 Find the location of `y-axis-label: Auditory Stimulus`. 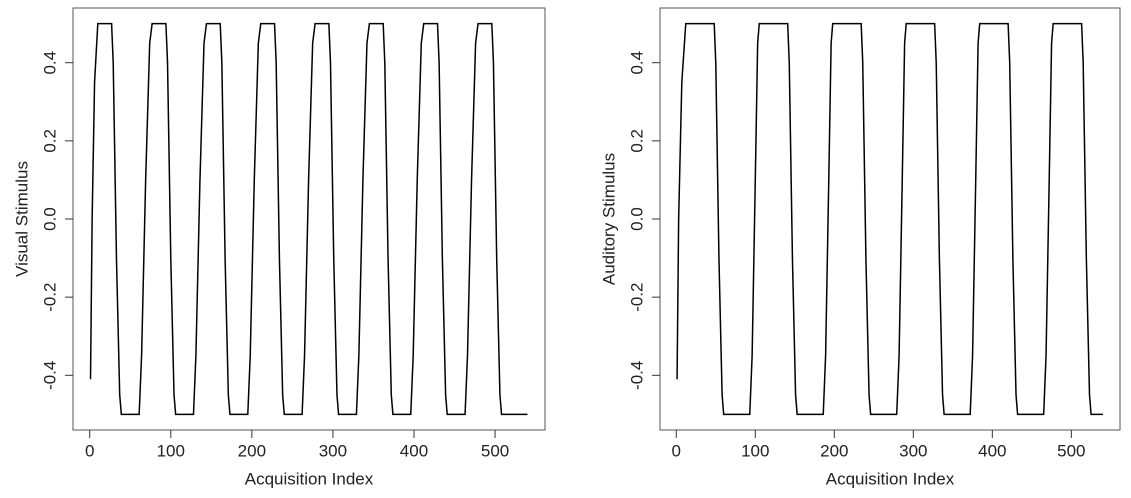

y-axis-label: Auditory Stimulus is located at coordinates (608, 219).